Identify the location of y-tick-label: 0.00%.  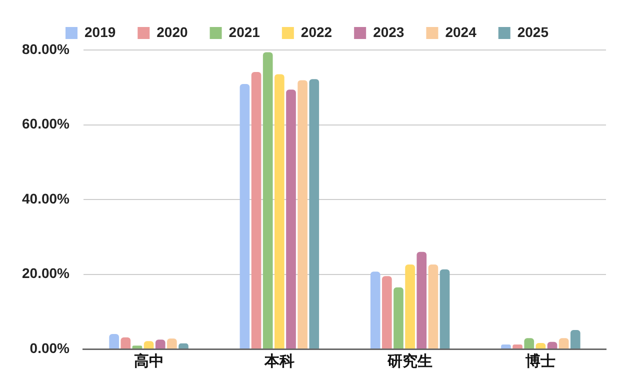
(50, 348).